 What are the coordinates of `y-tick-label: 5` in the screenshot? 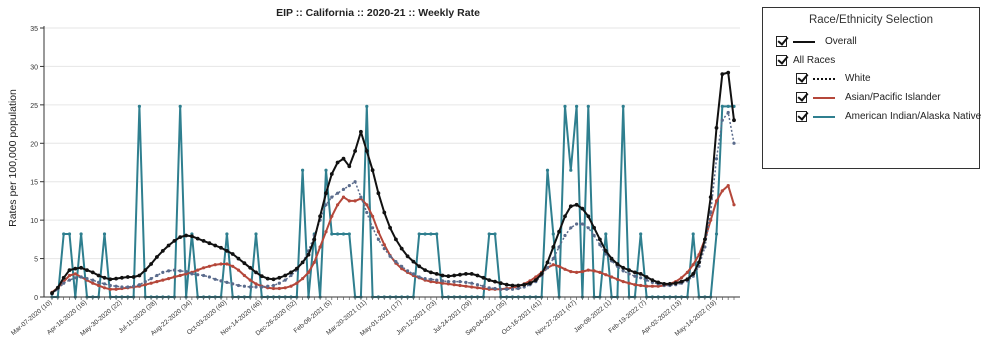 It's located at (36, 260).